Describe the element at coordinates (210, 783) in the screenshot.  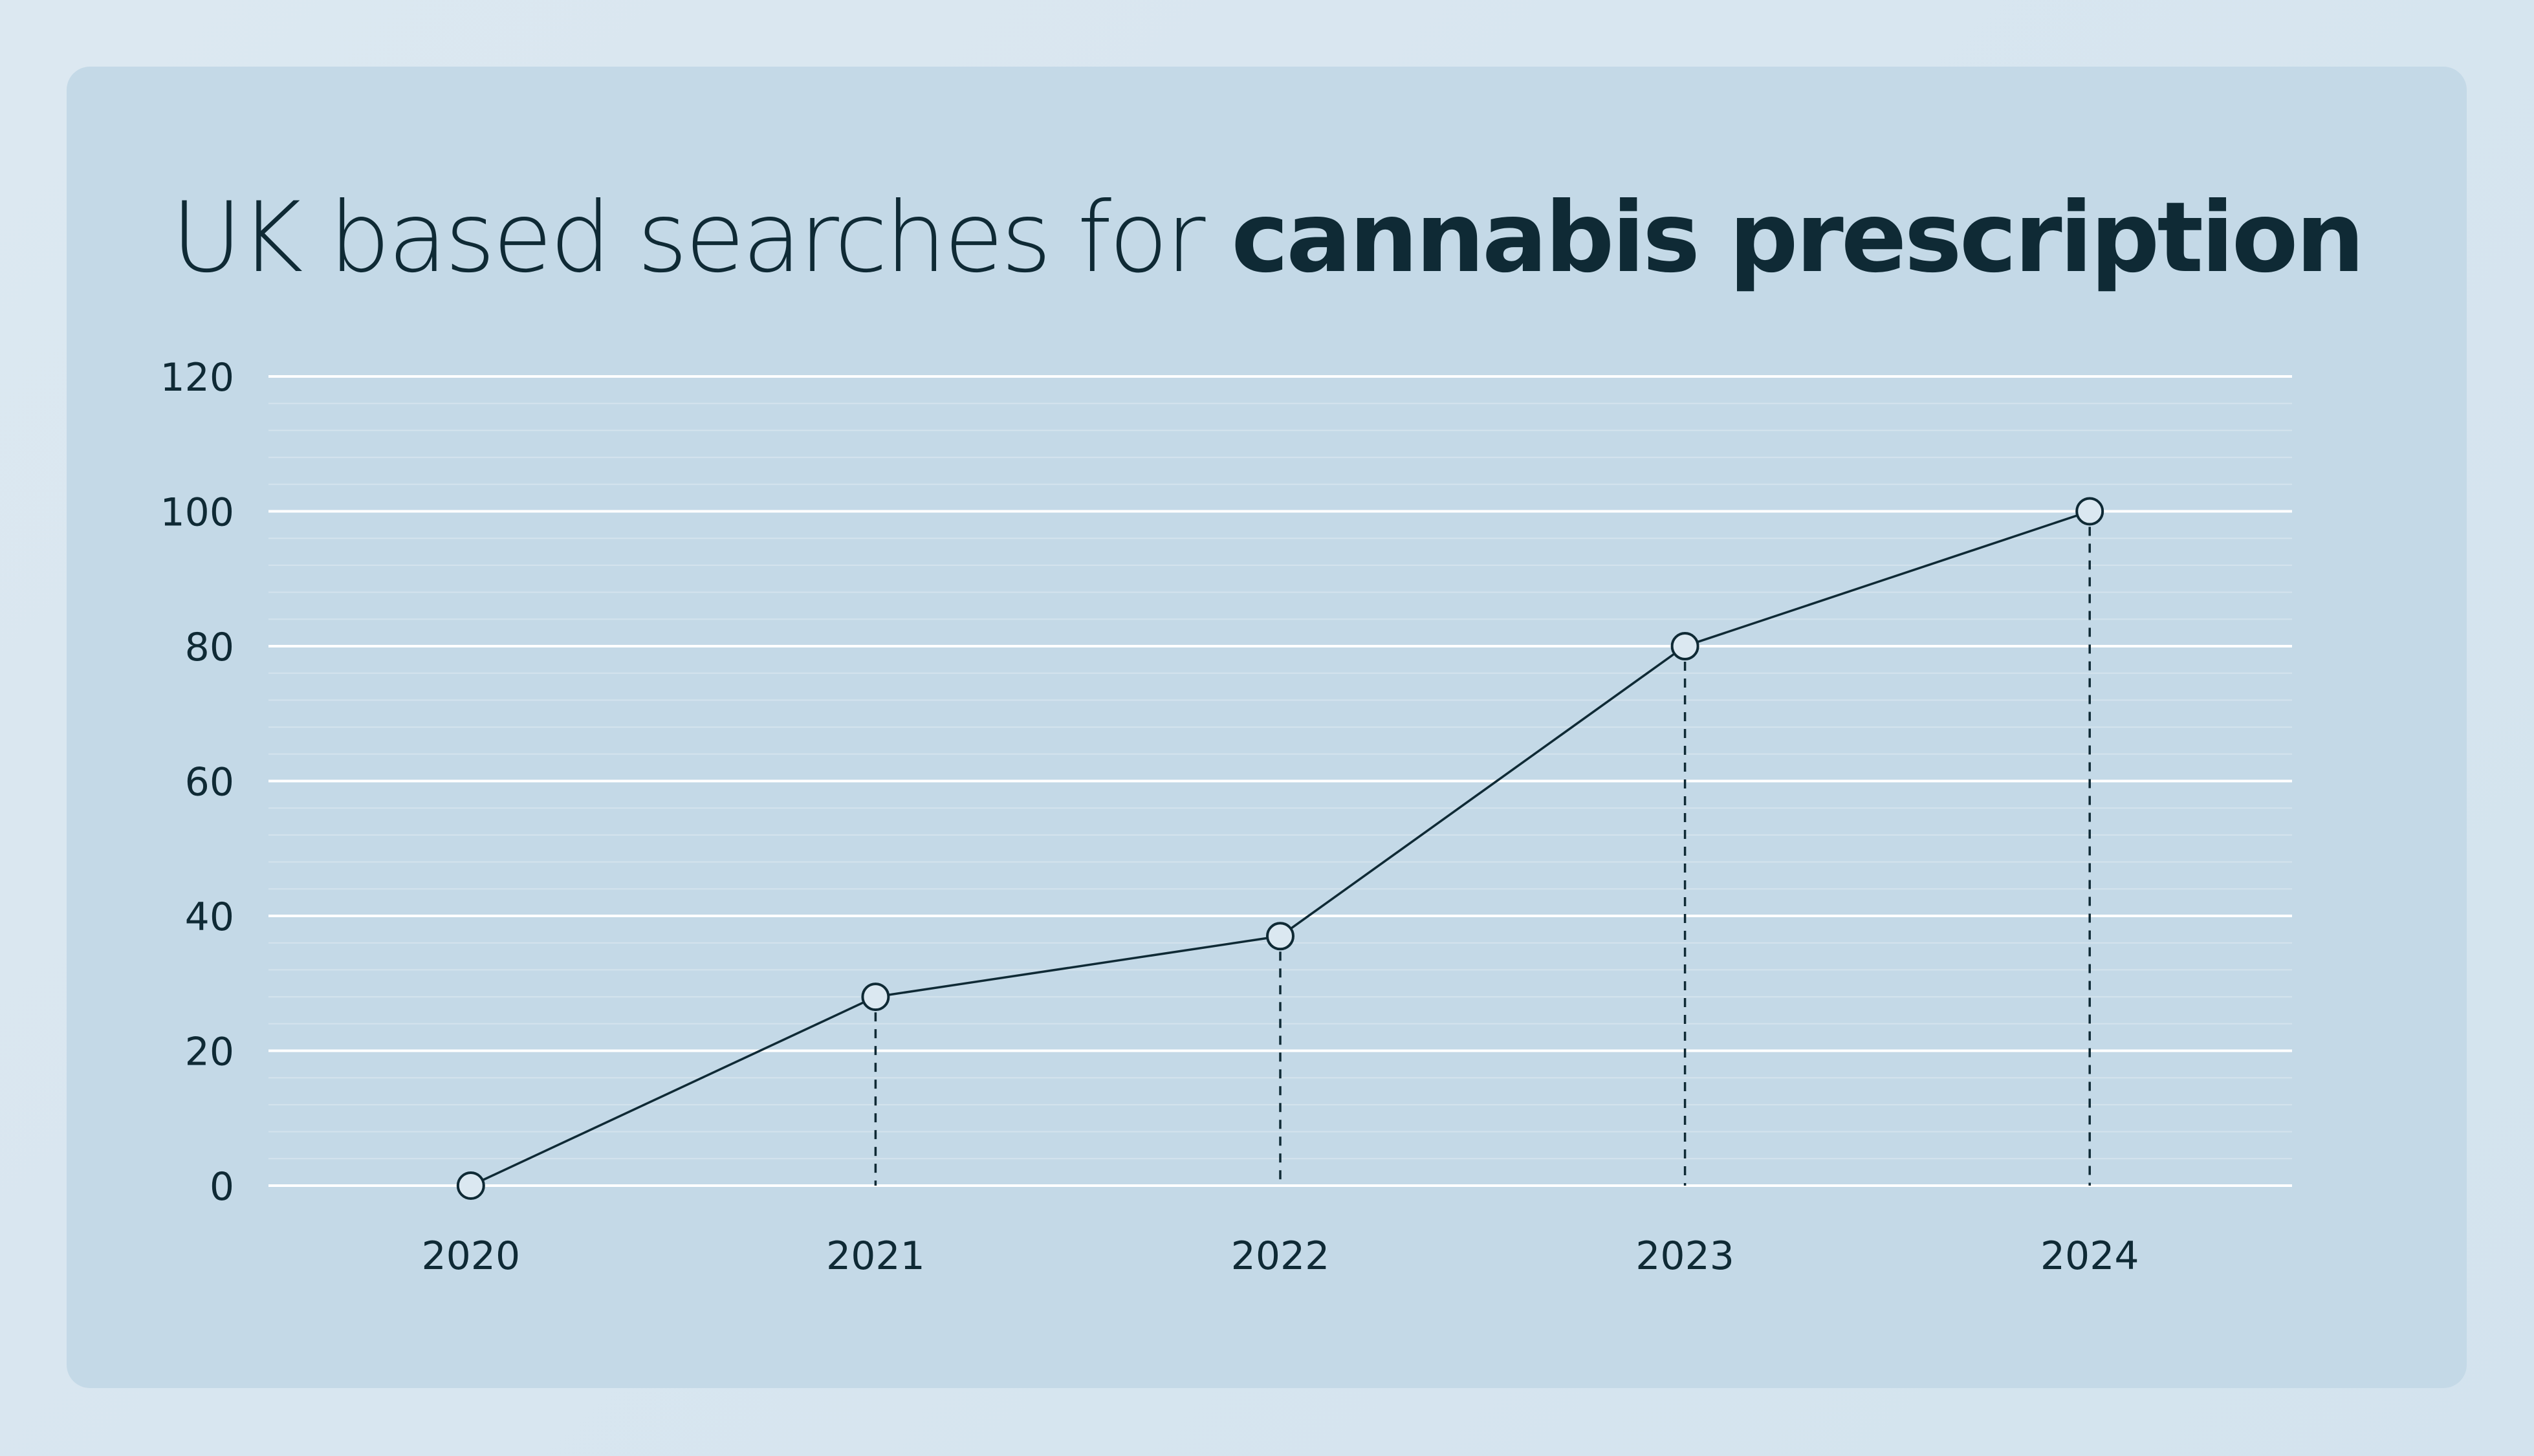
I see `y-tick-label: 60` at that location.